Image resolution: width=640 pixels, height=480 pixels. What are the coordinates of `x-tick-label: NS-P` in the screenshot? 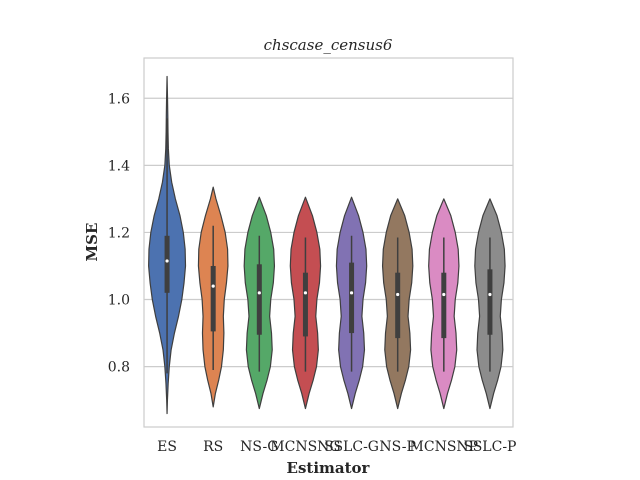 It's located at (397, 447).